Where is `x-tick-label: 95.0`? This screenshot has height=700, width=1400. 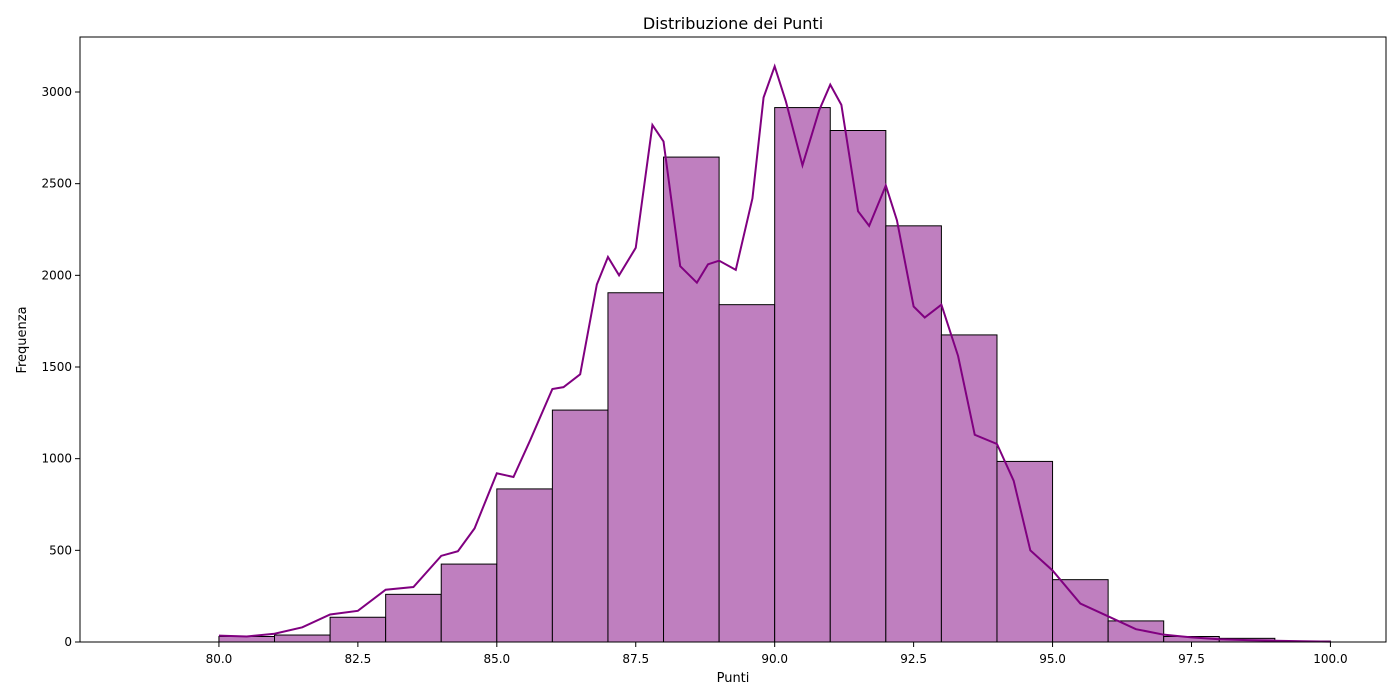 x-tick-label: 95.0 is located at coordinates (1052, 659).